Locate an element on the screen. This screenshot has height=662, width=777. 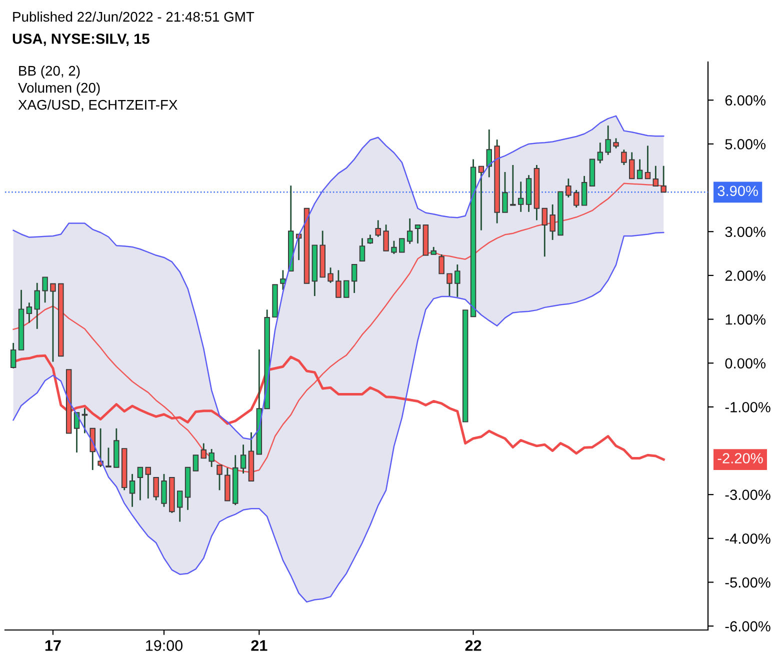
x-tick-label: 22 is located at coordinates (473, 645).